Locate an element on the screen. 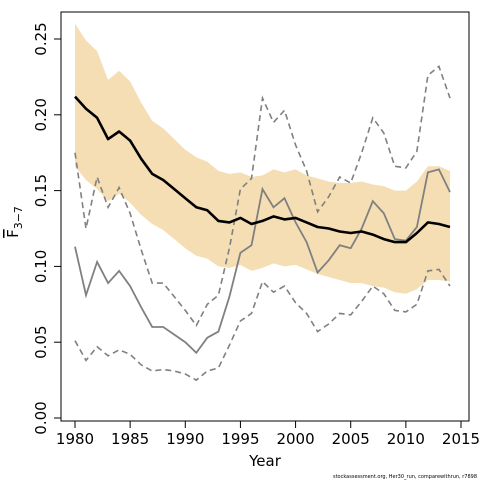  y-tick-label: 0.25 is located at coordinates (41, 38).